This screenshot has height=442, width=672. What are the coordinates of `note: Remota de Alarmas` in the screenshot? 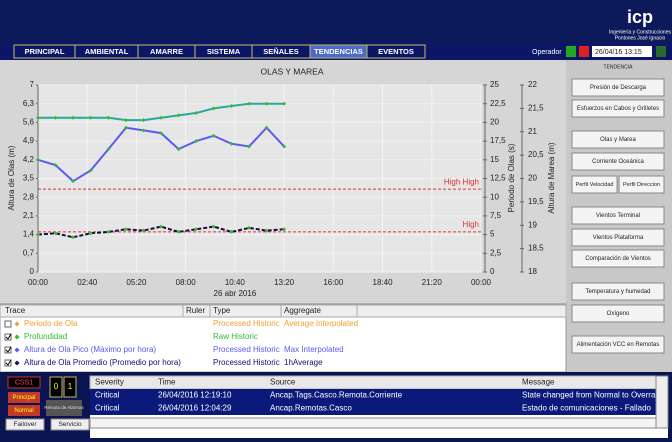 It's located at (64, 407).